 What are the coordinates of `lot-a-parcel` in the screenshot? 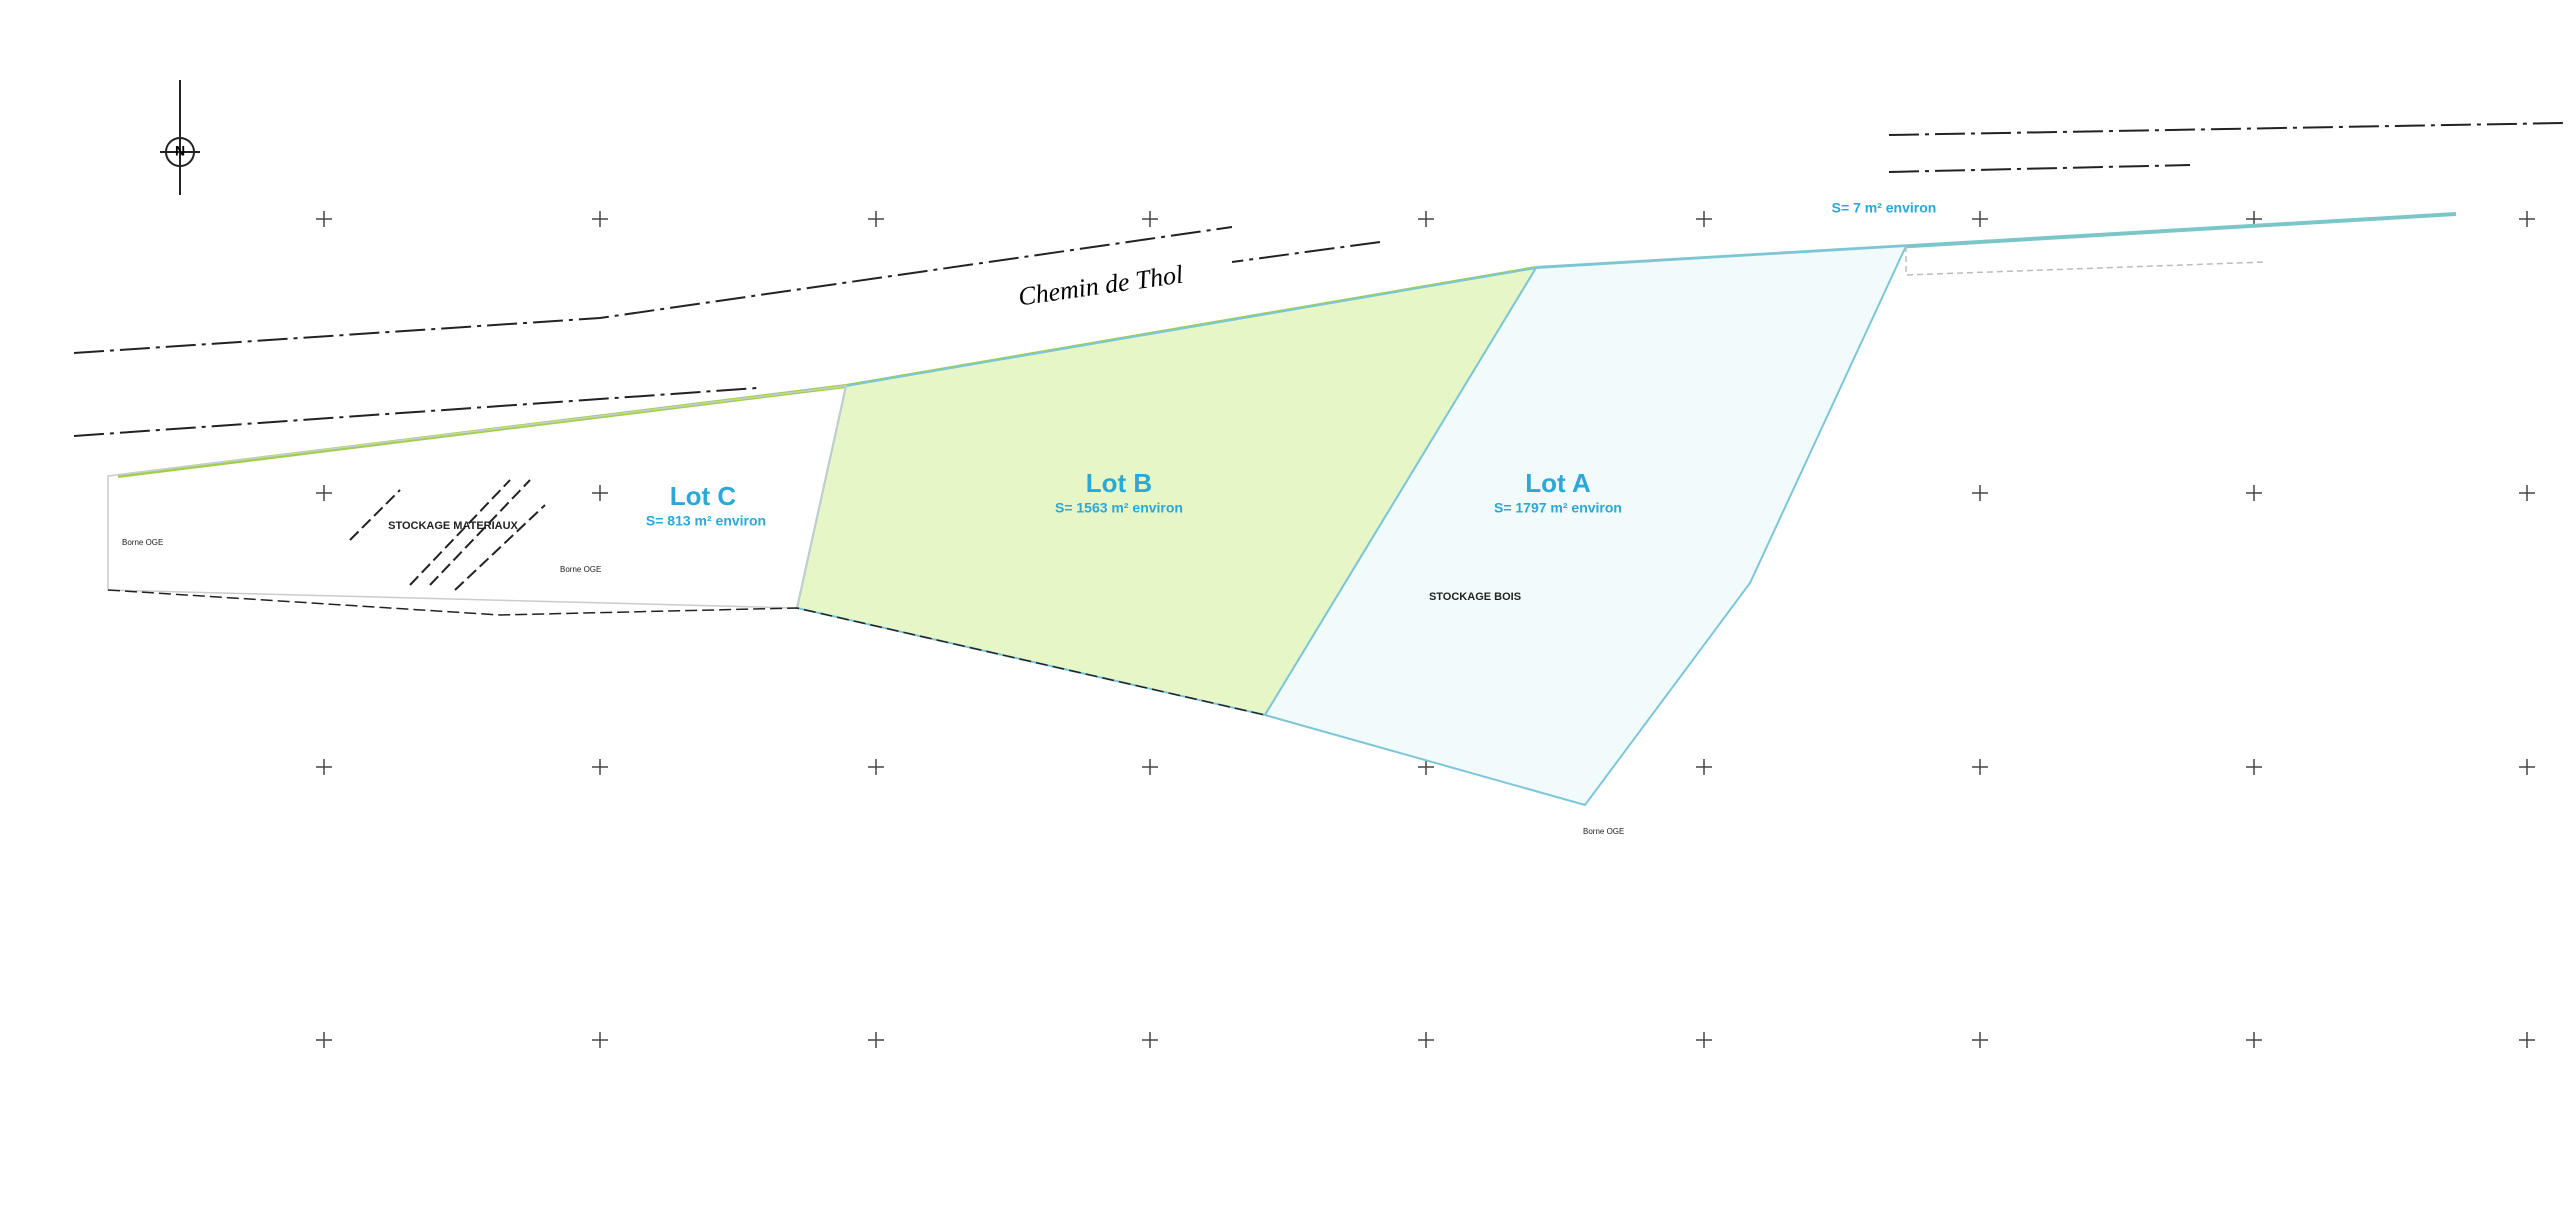 It's located at (1585, 525).